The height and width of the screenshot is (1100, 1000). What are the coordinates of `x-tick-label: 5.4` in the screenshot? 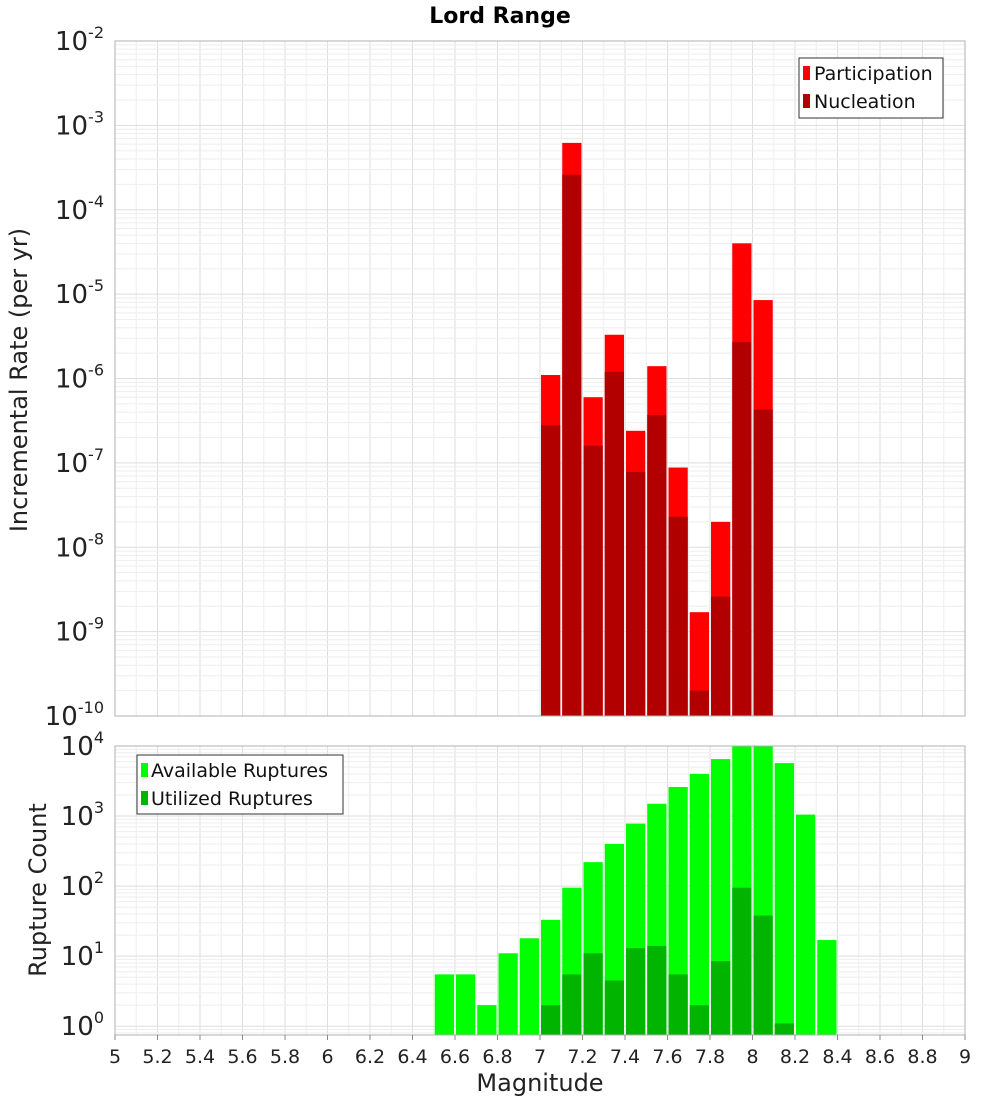 It's located at (200, 1057).